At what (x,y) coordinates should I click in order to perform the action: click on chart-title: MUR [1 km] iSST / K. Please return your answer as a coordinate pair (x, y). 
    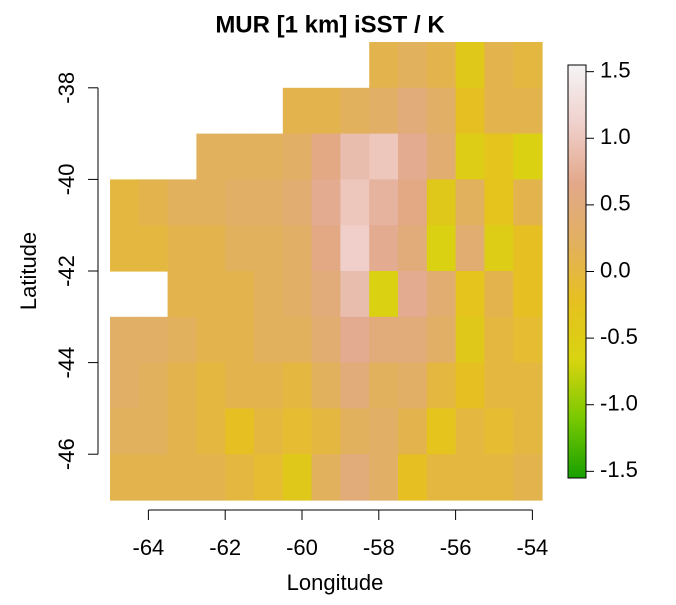
    Looking at the image, I should click on (330, 24).